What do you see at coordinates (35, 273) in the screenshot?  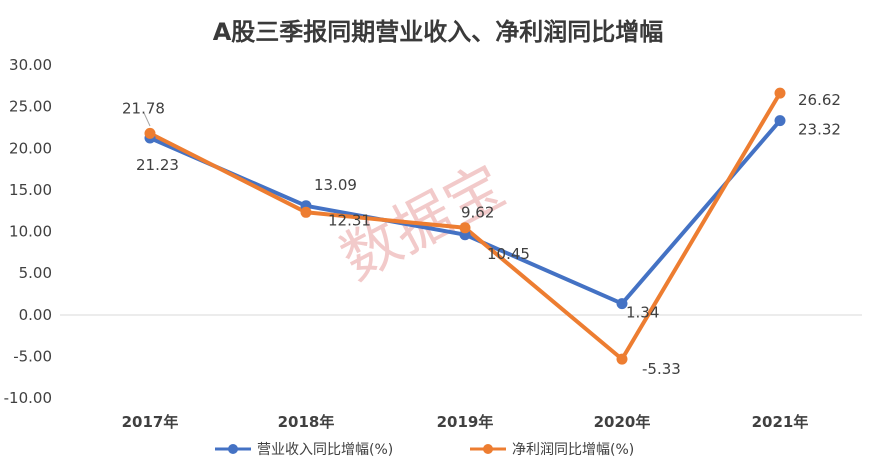 I see `y-tick-label: 5.00` at bounding box center [35, 273].